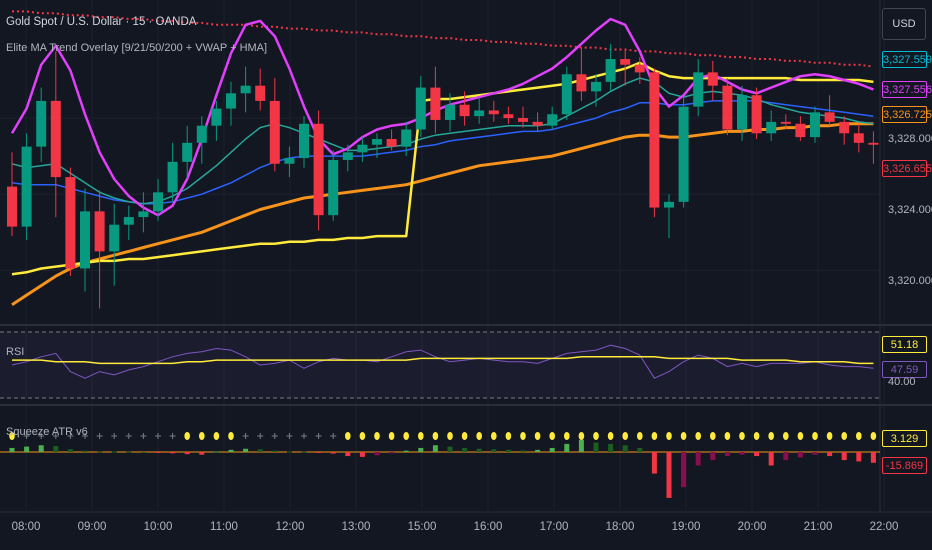  Describe the element at coordinates (101, 22) in the screenshot. I see `symbol-title: Gold Spot / U.S. Dollar · 15 · OANDA` at that location.